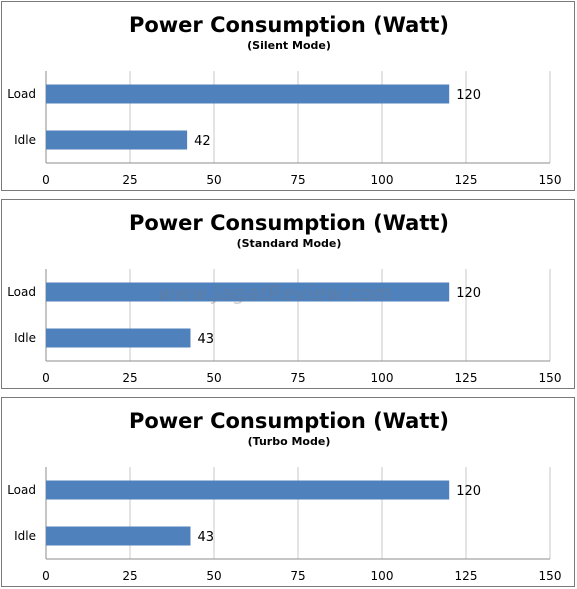 This screenshot has width=577, height=589. What do you see at coordinates (289, 45) in the screenshot?
I see `chart-subtitle: (Silent Mode)` at bounding box center [289, 45].